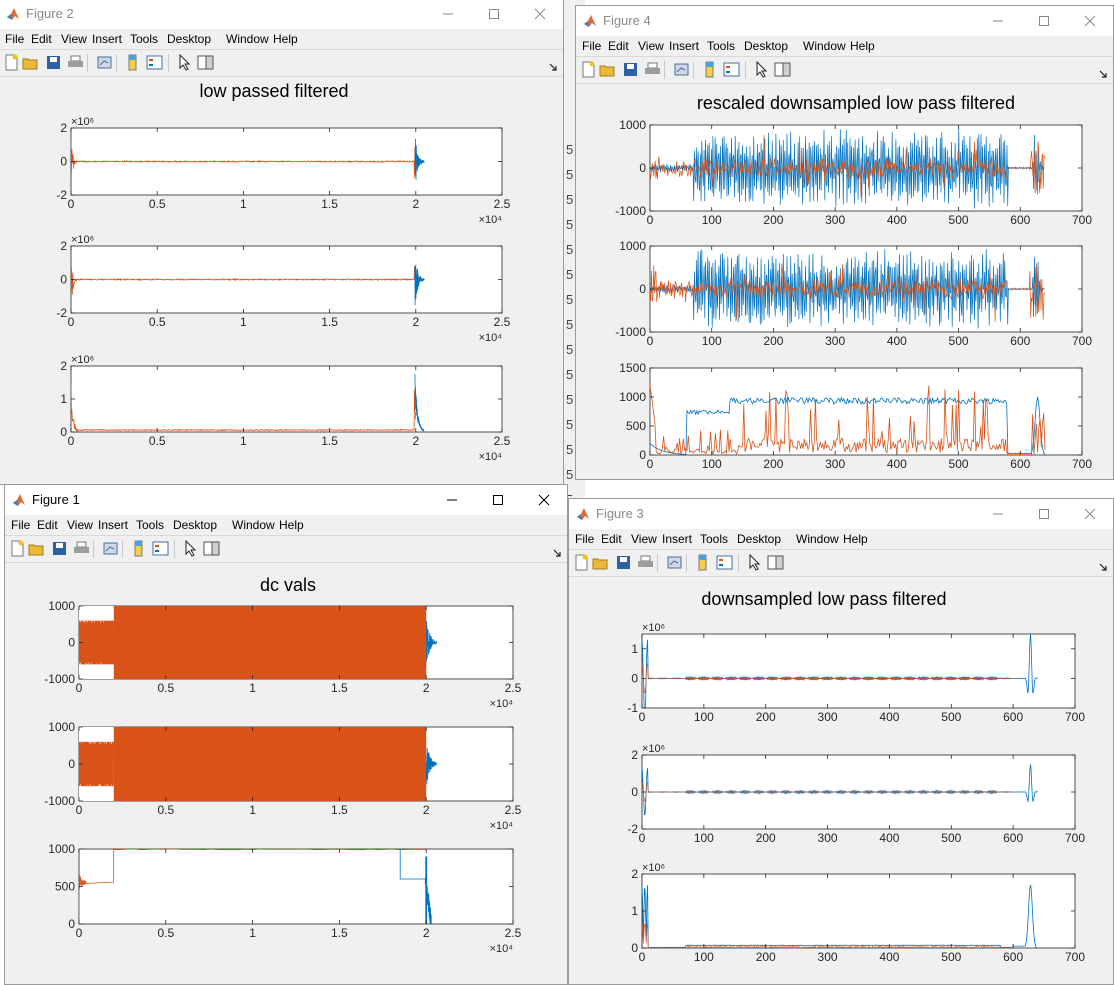 Image resolution: width=1114 pixels, height=985 pixels. I want to click on subplot-axes: 0 100 200 300 400 500 600 700-101×10⁶, so click(856, 673).